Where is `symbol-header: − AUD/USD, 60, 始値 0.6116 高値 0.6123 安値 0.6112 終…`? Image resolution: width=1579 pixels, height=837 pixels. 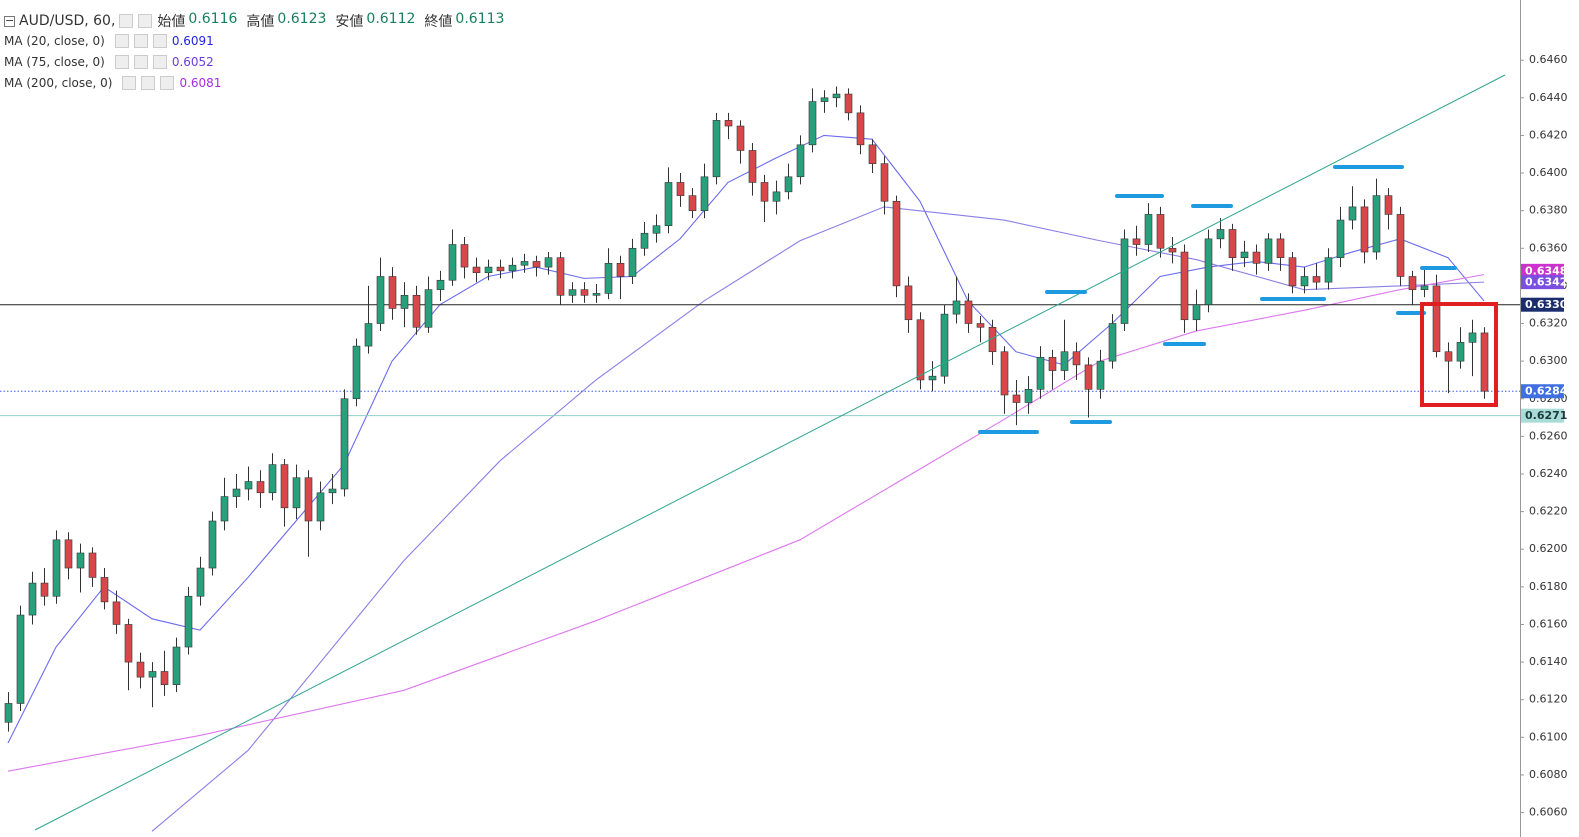
symbol-header: − AUD/USD, 60, 始値 0.6116 高値 0.6123 安値 0.6112 終… is located at coordinates (257, 21).